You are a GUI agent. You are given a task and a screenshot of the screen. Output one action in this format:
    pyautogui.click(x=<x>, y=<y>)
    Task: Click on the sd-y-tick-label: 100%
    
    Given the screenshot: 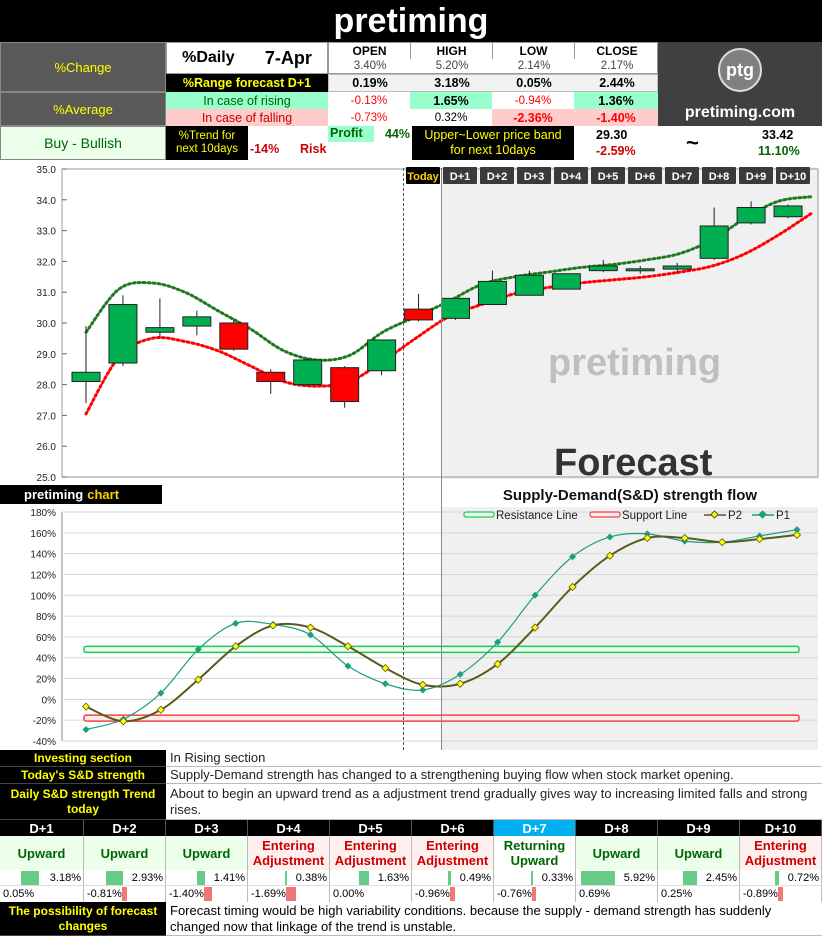 What is the action you would take?
    pyautogui.click(x=43, y=596)
    